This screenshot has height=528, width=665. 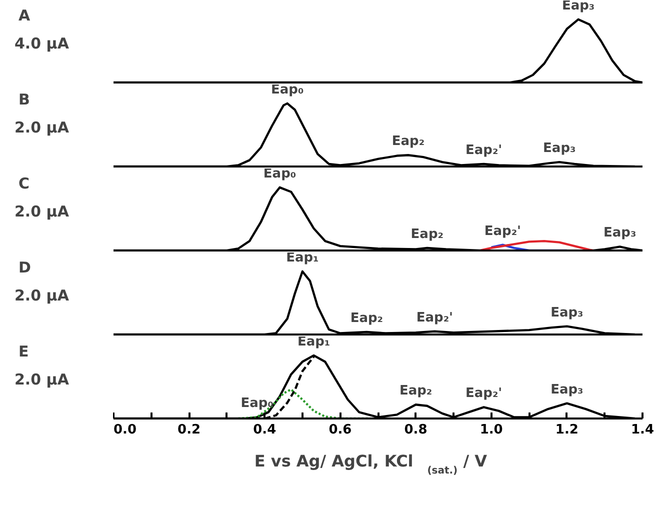 What do you see at coordinates (125, 430) in the screenshot?
I see `x-tick-label: 0.0` at bounding box center [125, 430].